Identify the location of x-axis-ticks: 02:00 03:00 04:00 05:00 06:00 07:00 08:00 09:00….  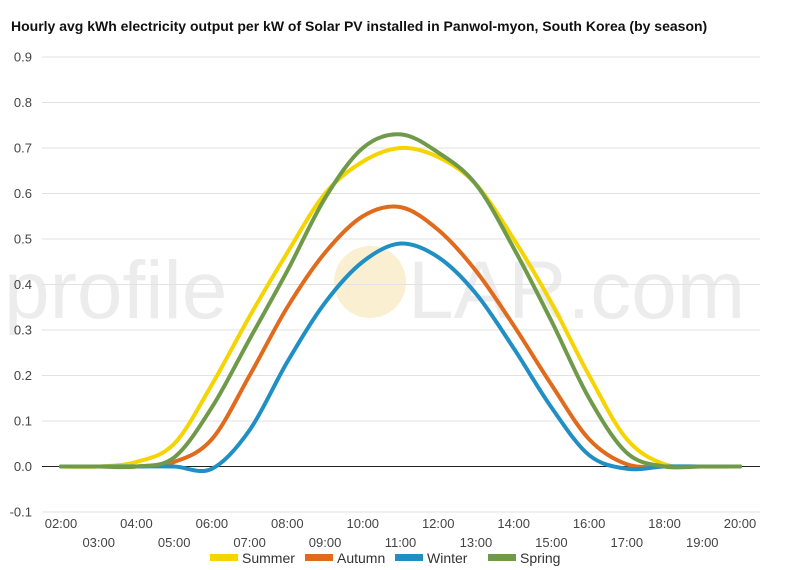
(401, 533).